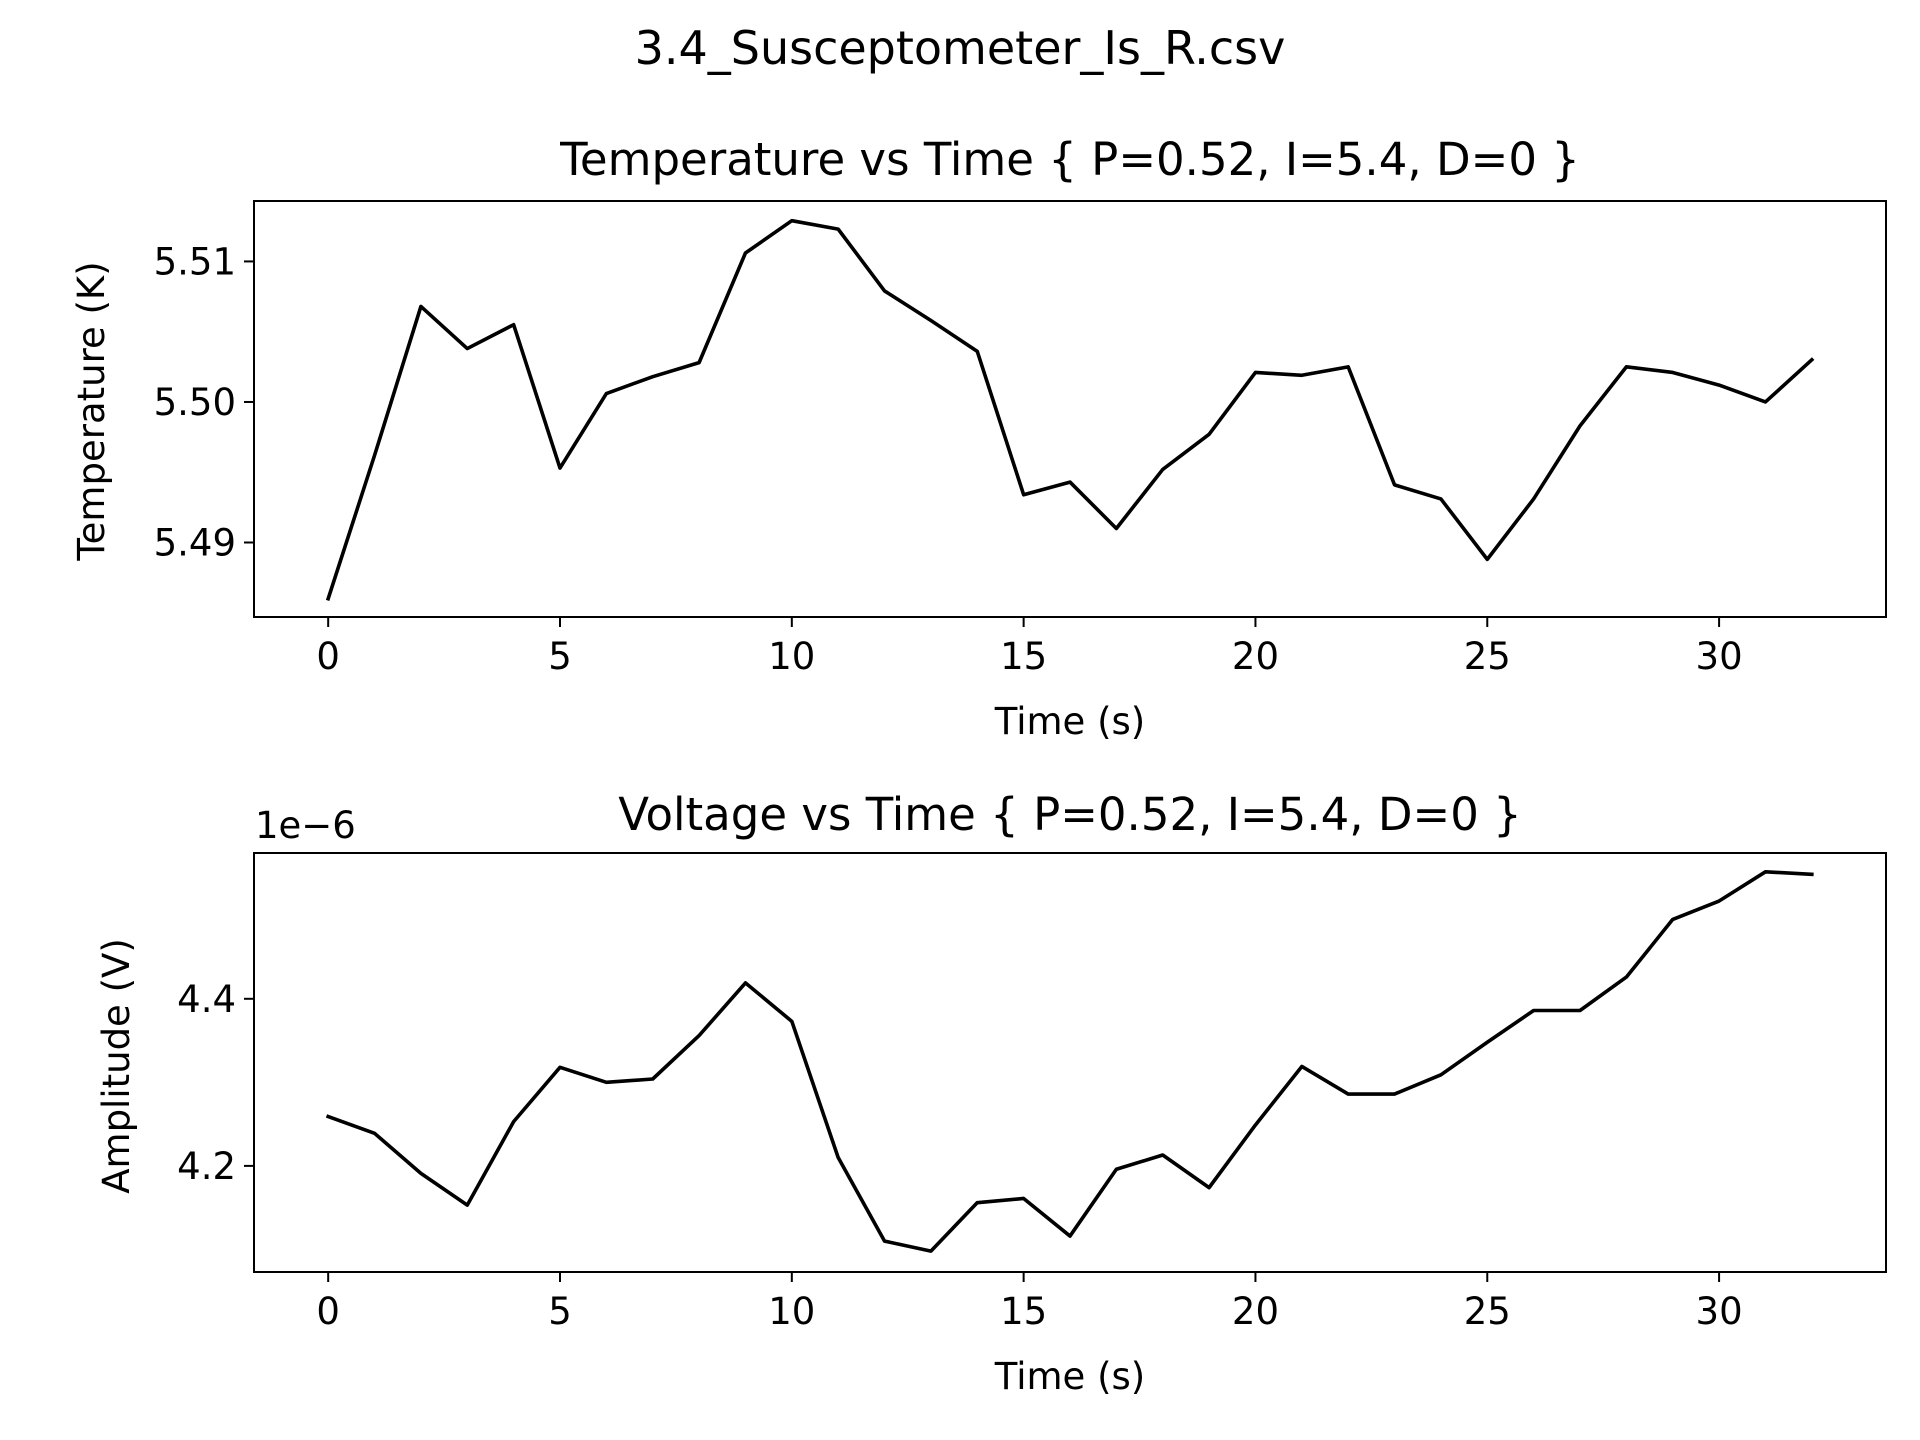  I want to click on temperature-y-tick-label: 5.51, so click(195, 261).